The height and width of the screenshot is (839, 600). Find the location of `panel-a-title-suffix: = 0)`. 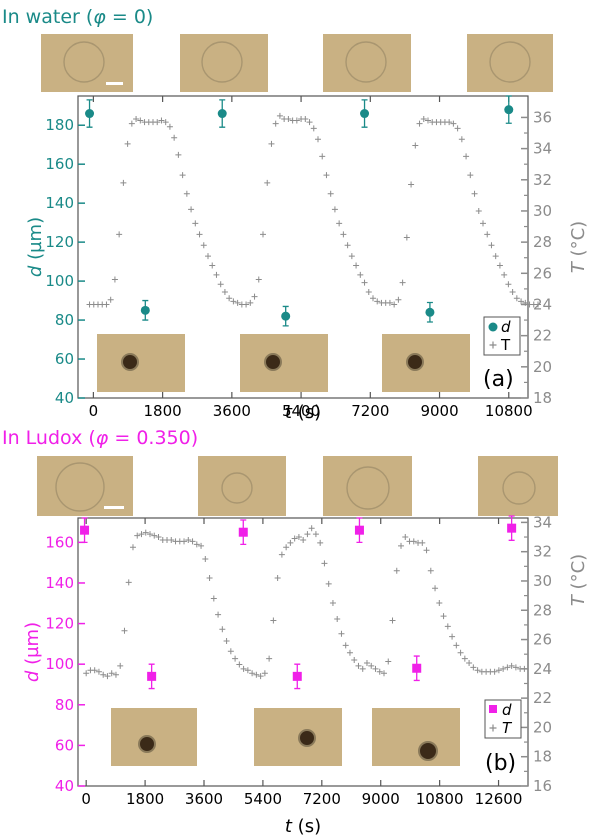

panel-a-title-suffix: = 0) is located at coordinates (130, 17).